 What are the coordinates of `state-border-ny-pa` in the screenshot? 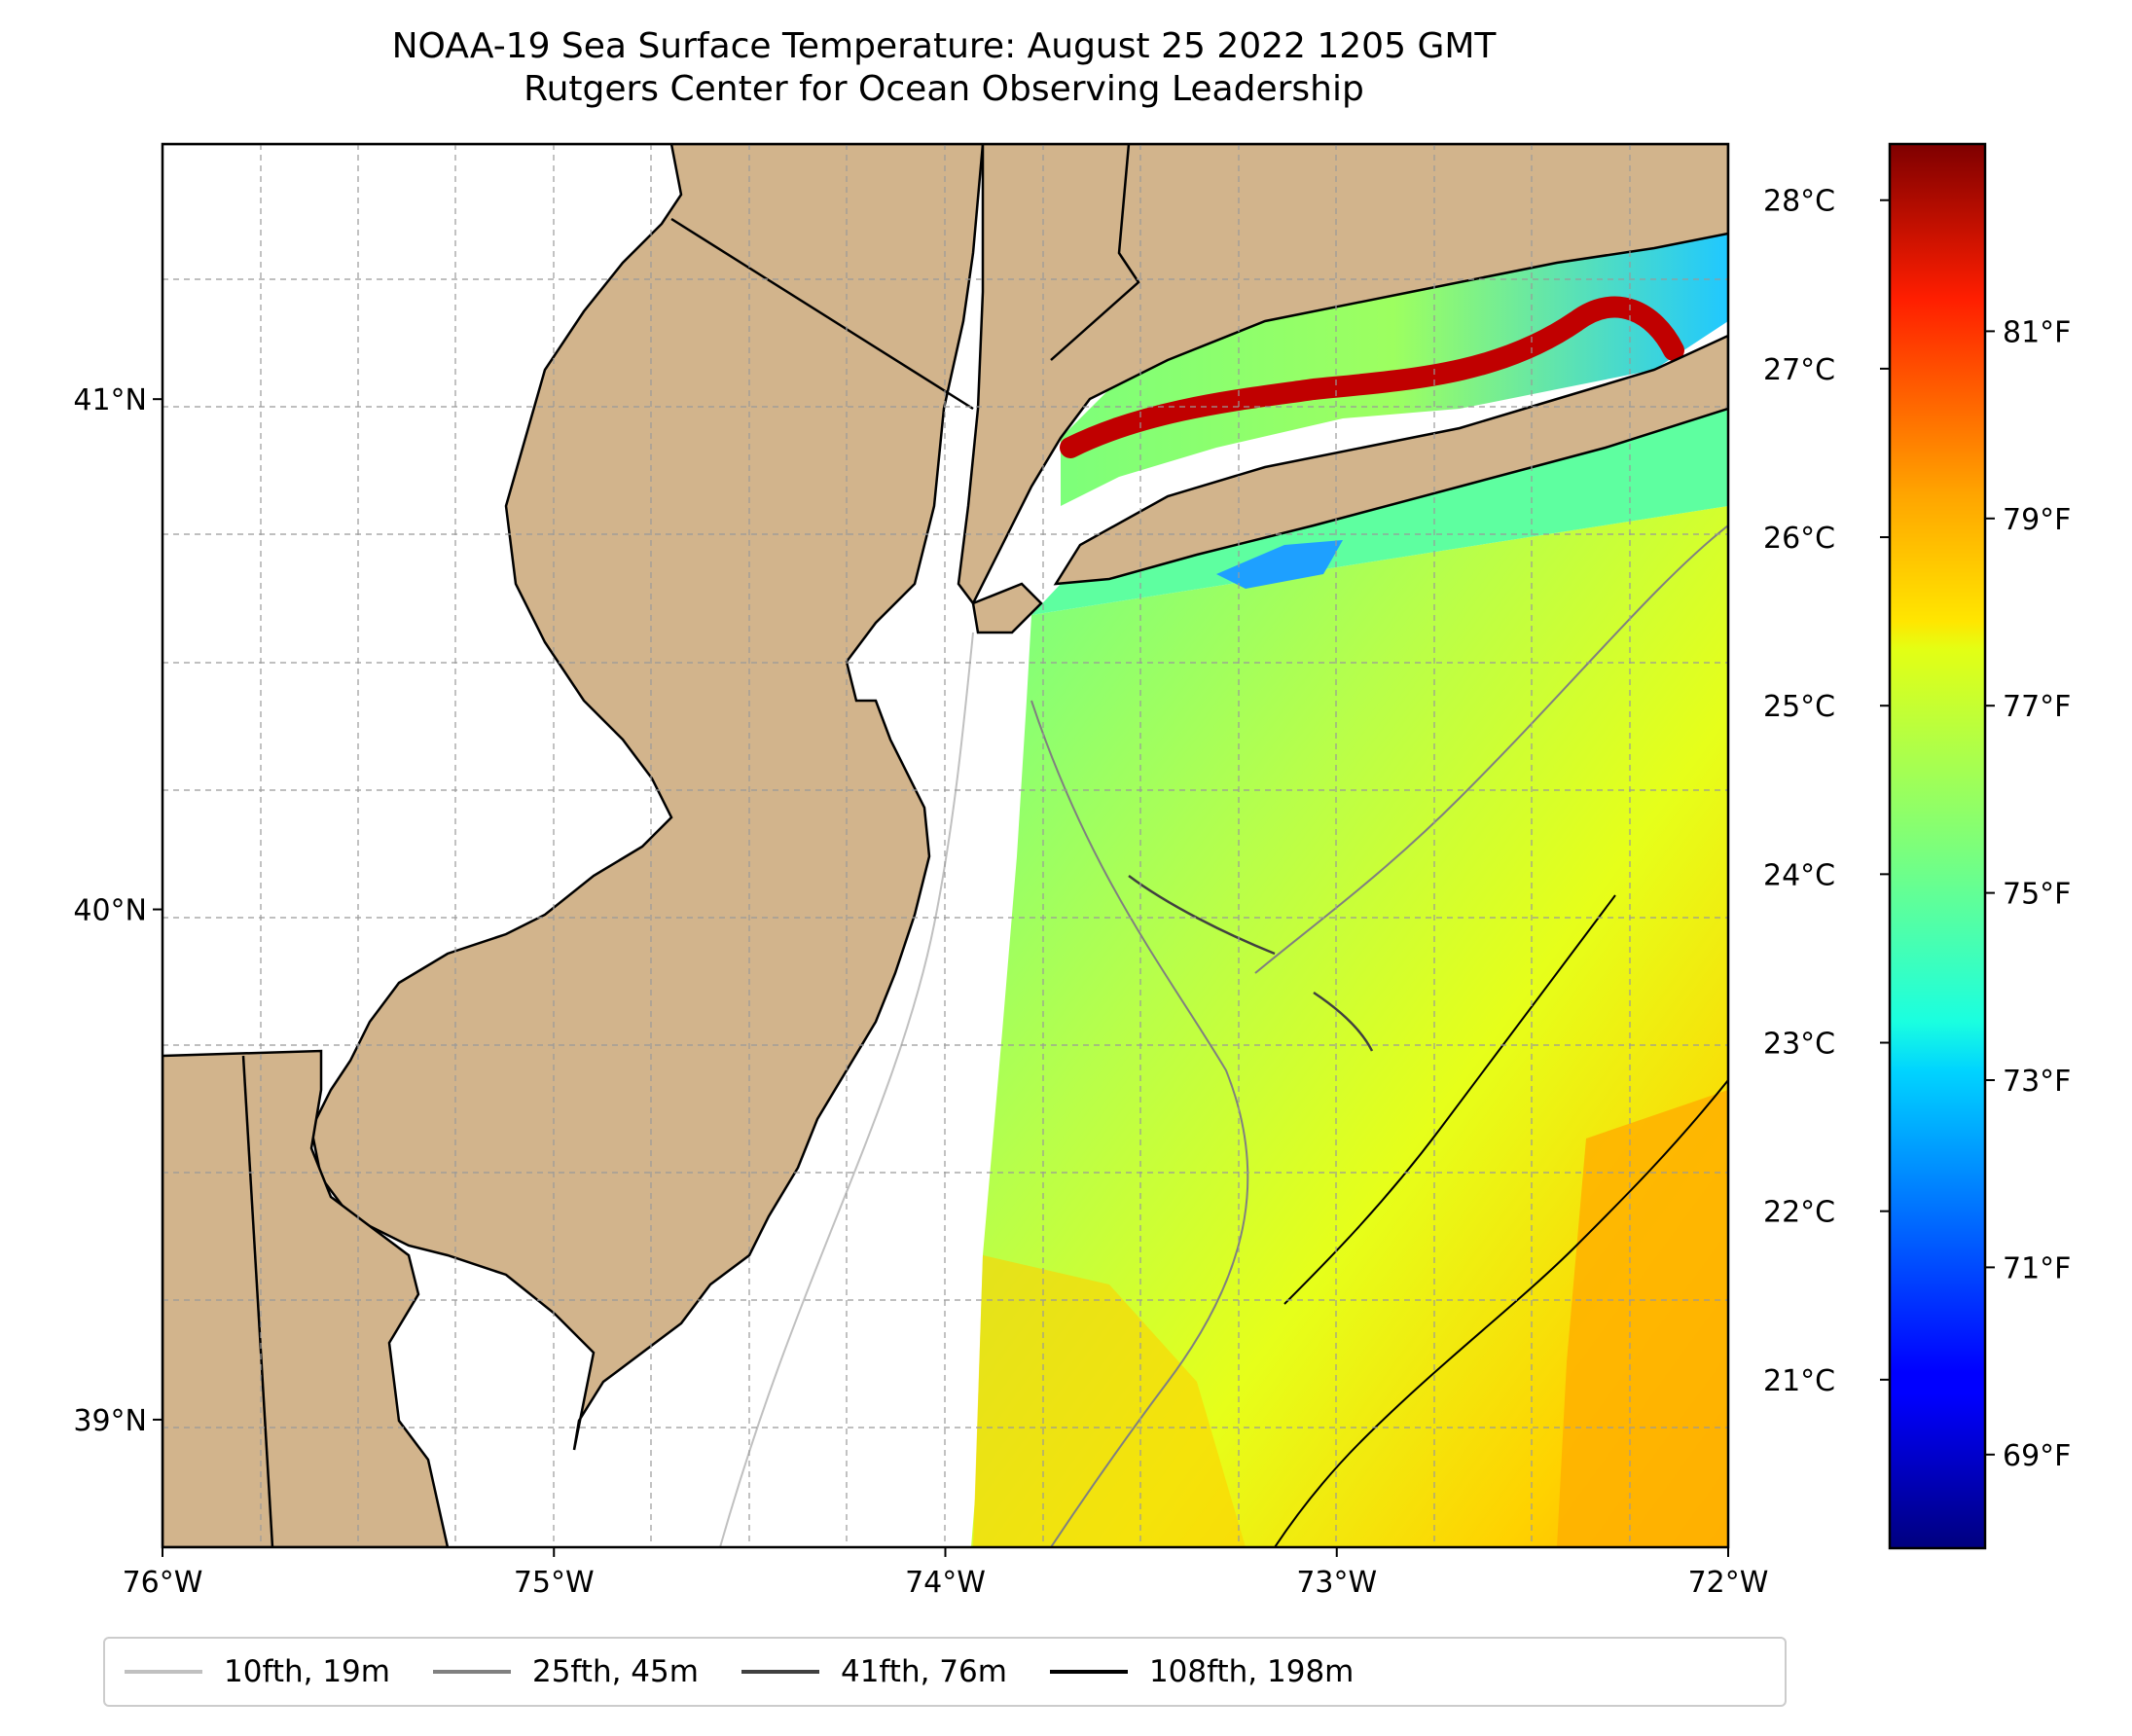 It's located at (1095, 252).